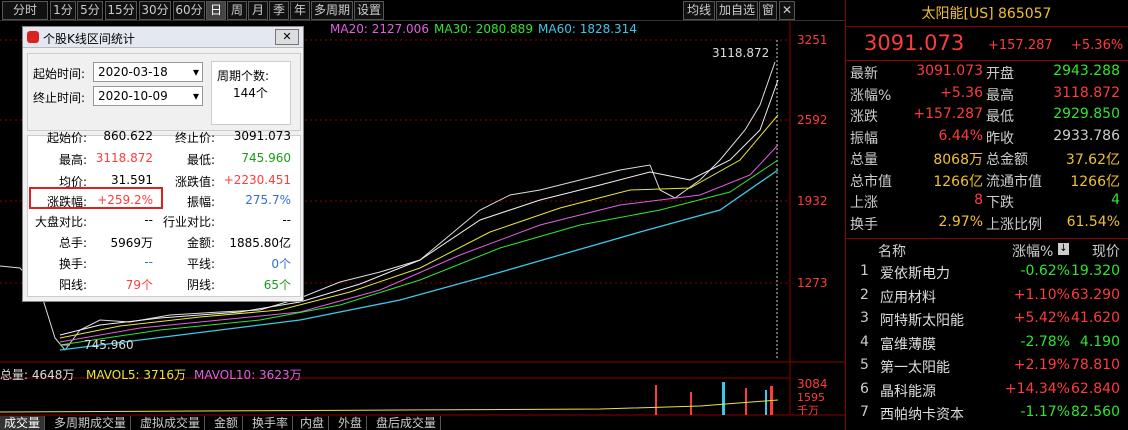 The image size is (1128, 430). I want to click on stock-change: +2.19%, so click(1041, 365).